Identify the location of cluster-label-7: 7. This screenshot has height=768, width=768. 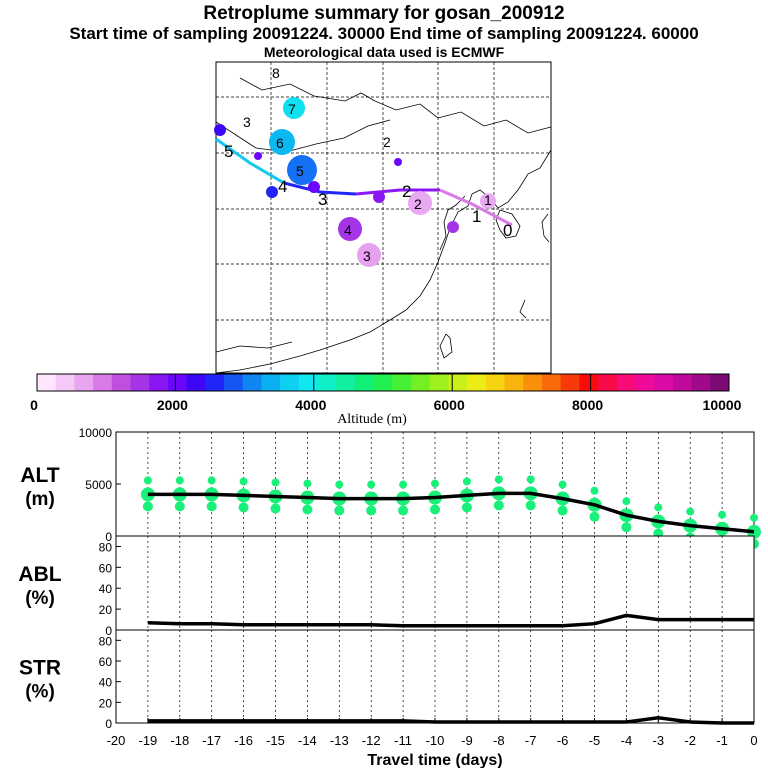
(292, 109).